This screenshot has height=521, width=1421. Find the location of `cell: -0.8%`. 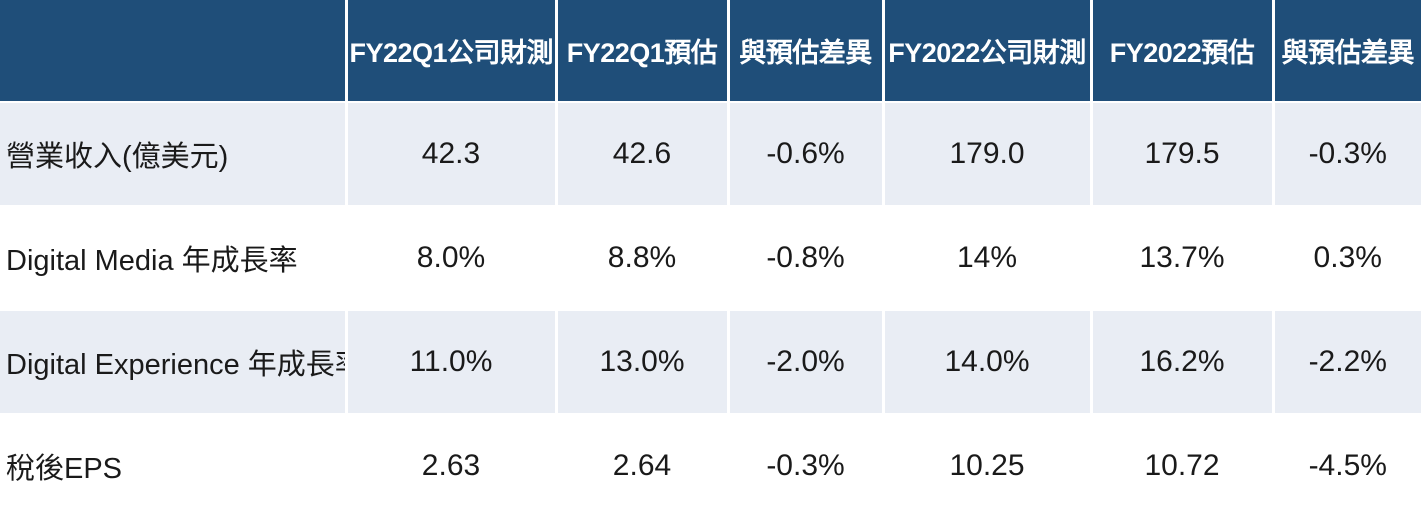

cell: -0.8% is located at coordinates (806, 258).